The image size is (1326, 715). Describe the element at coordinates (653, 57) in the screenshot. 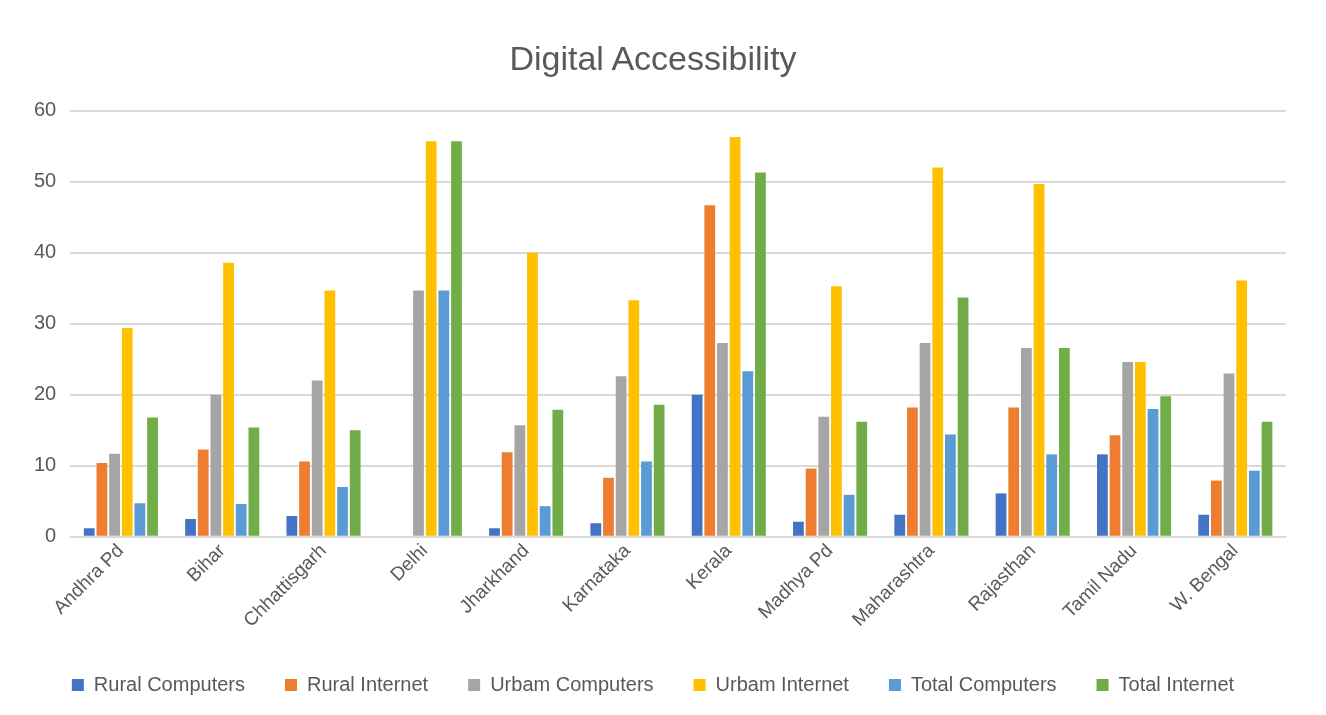

I see `chart-title: Digital Accessibility` at that location.